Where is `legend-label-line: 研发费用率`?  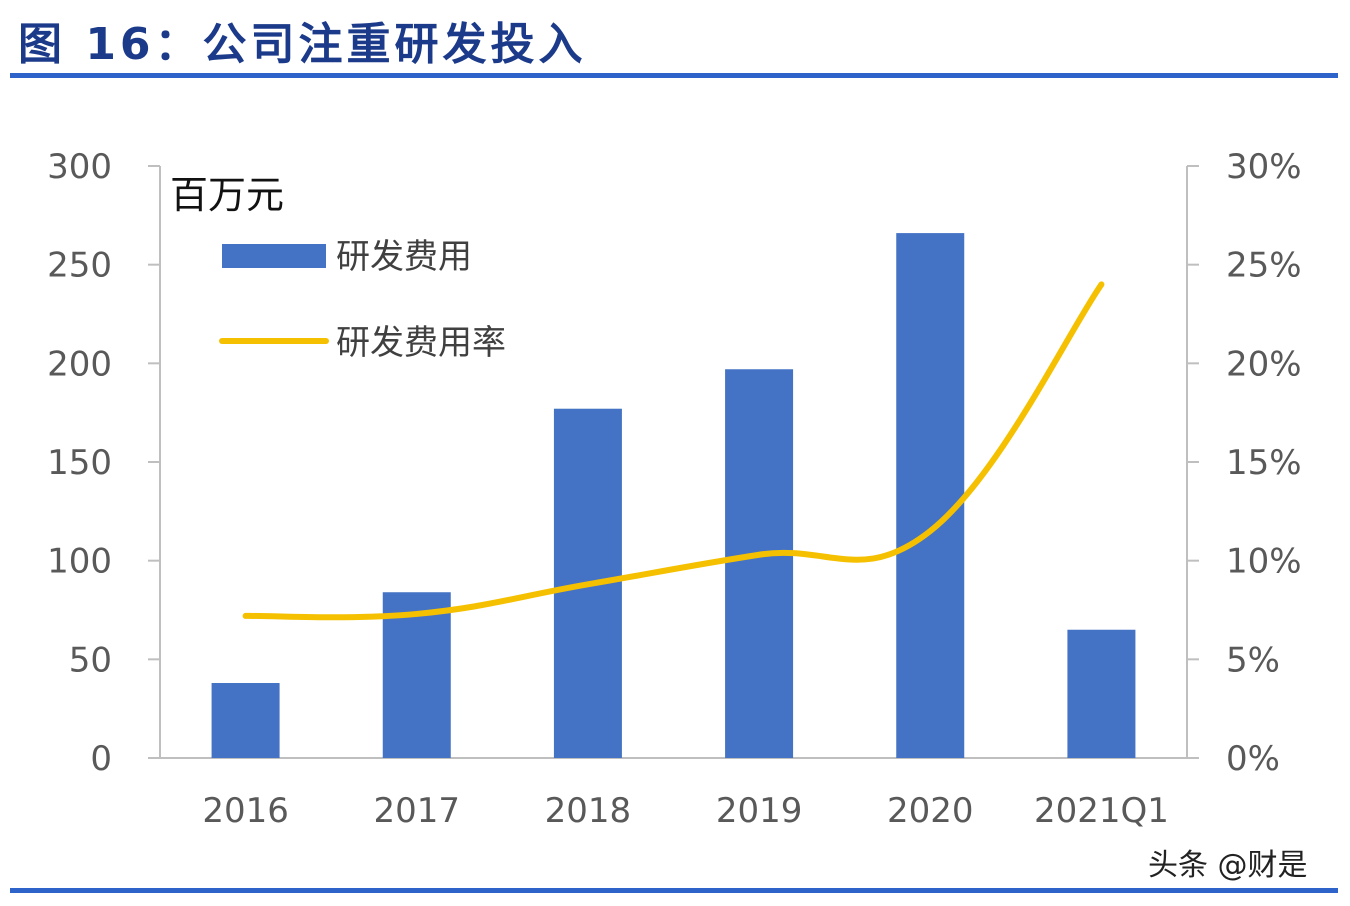
legend-label-line: 研发费用率 is located at coordinates (421, 343).